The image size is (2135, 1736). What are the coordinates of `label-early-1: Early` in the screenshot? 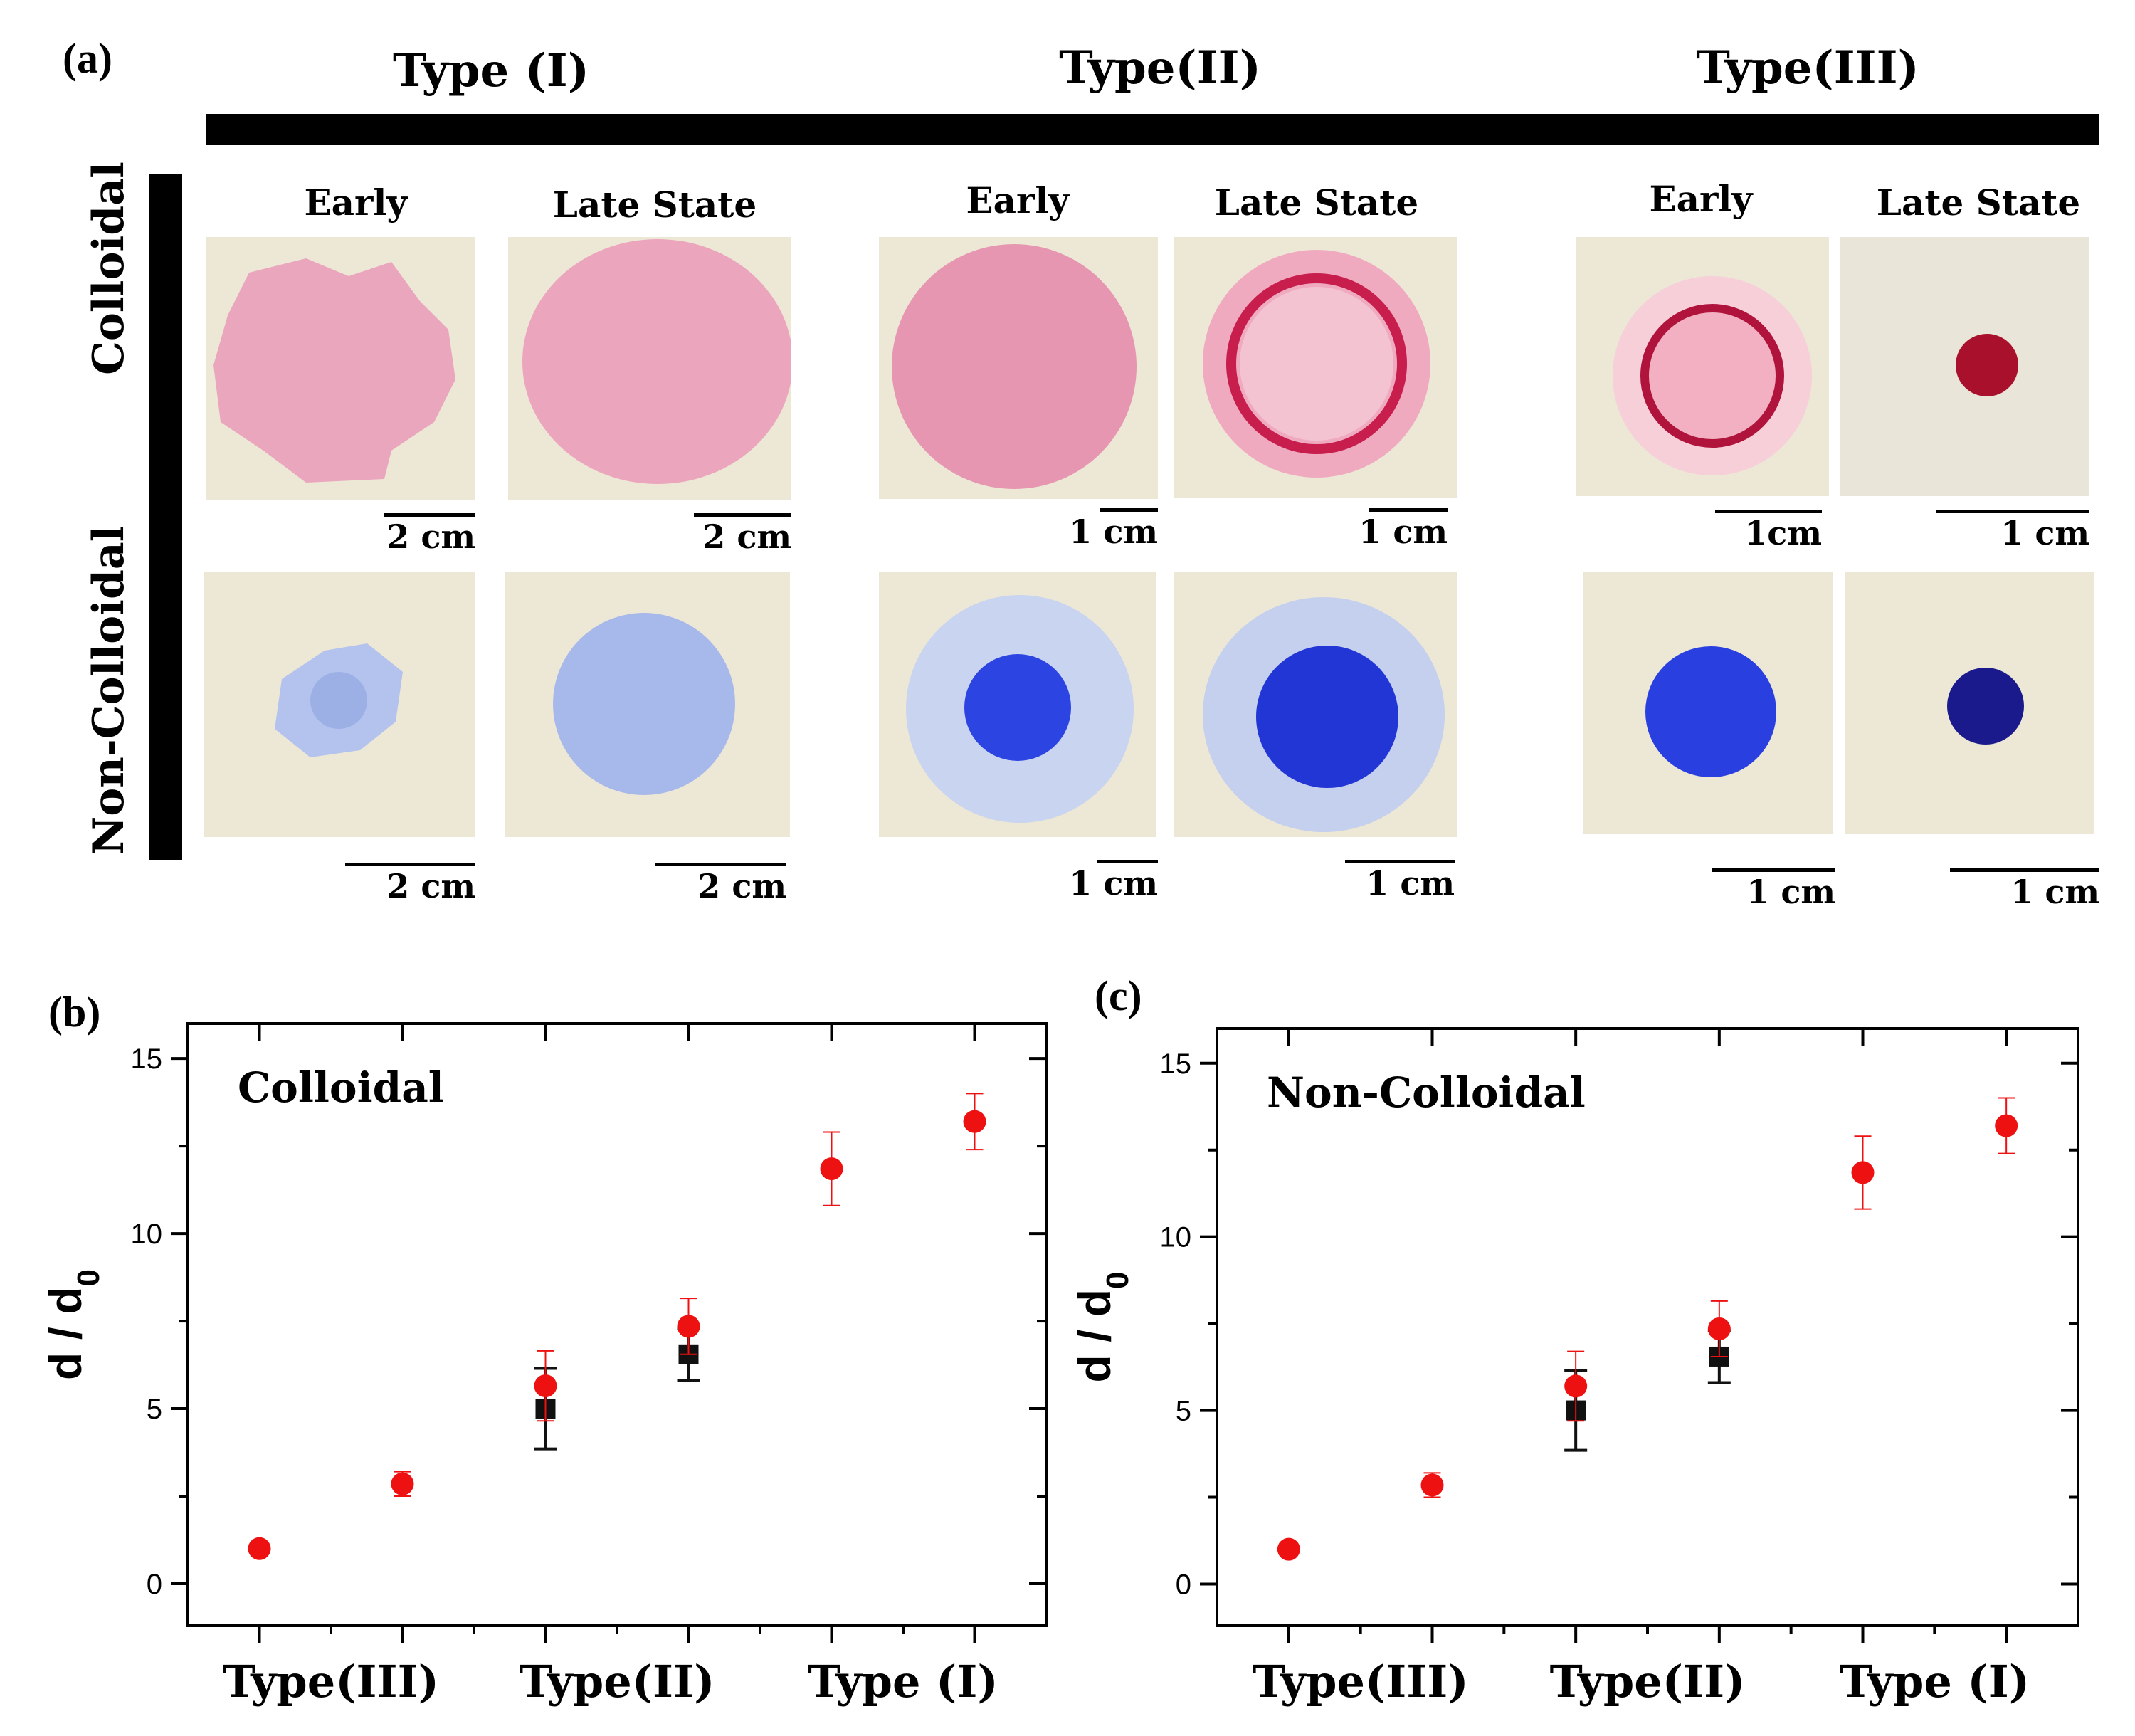 It's located at (356, 202).